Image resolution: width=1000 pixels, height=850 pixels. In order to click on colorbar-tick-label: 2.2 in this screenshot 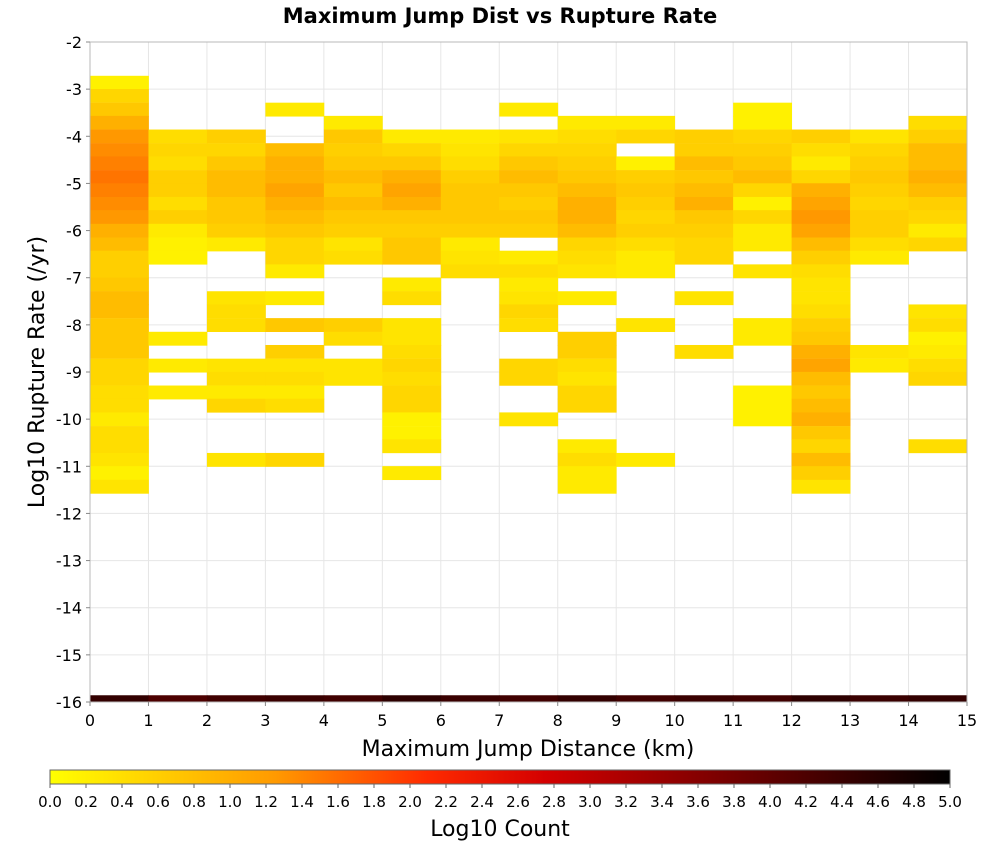, I will do `click(446, 802)`.